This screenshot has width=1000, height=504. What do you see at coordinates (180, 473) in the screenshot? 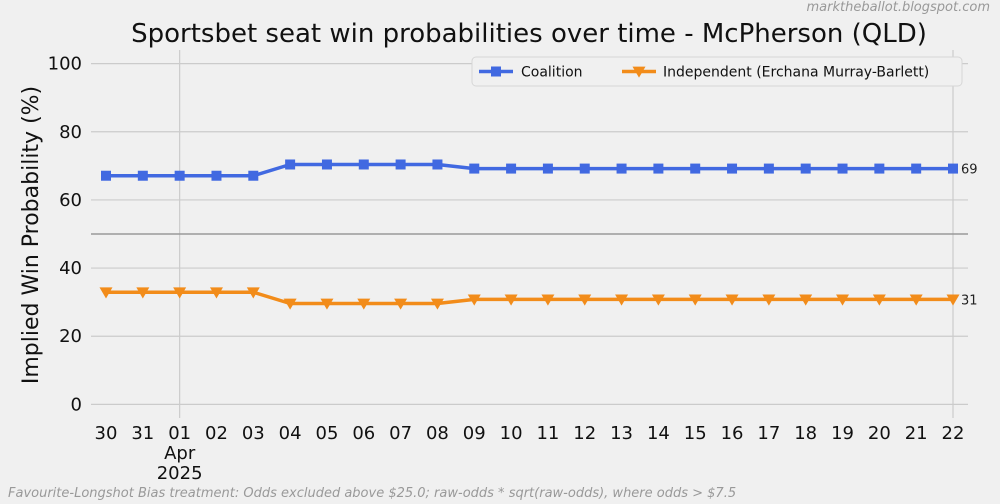
I see `x-year-label: 2025` at bounding box center [180, 473].